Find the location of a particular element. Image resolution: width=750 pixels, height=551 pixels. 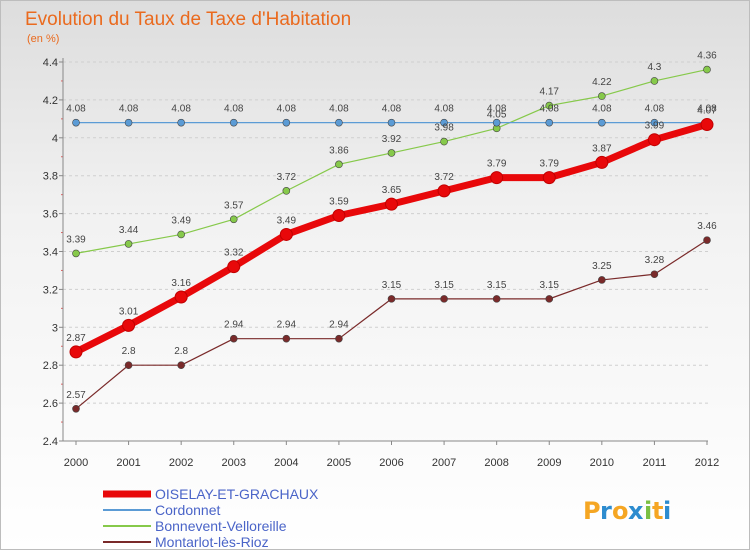

logo-letter: t is located at coordinates (657, 511).